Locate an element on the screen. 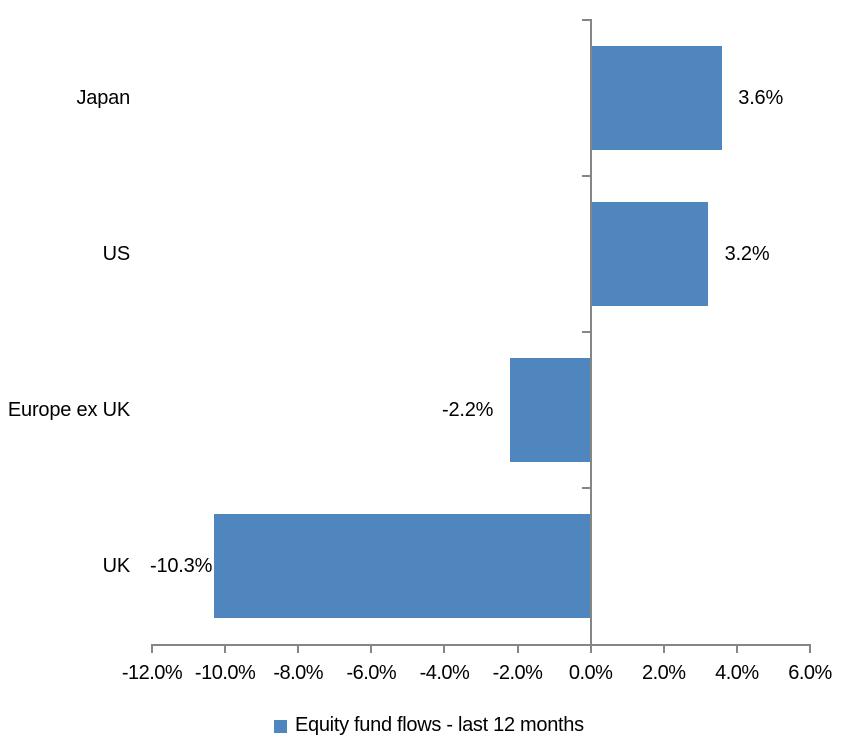 The image size is (852, 747). zero-axis-line is located at coordinates (590, 336).